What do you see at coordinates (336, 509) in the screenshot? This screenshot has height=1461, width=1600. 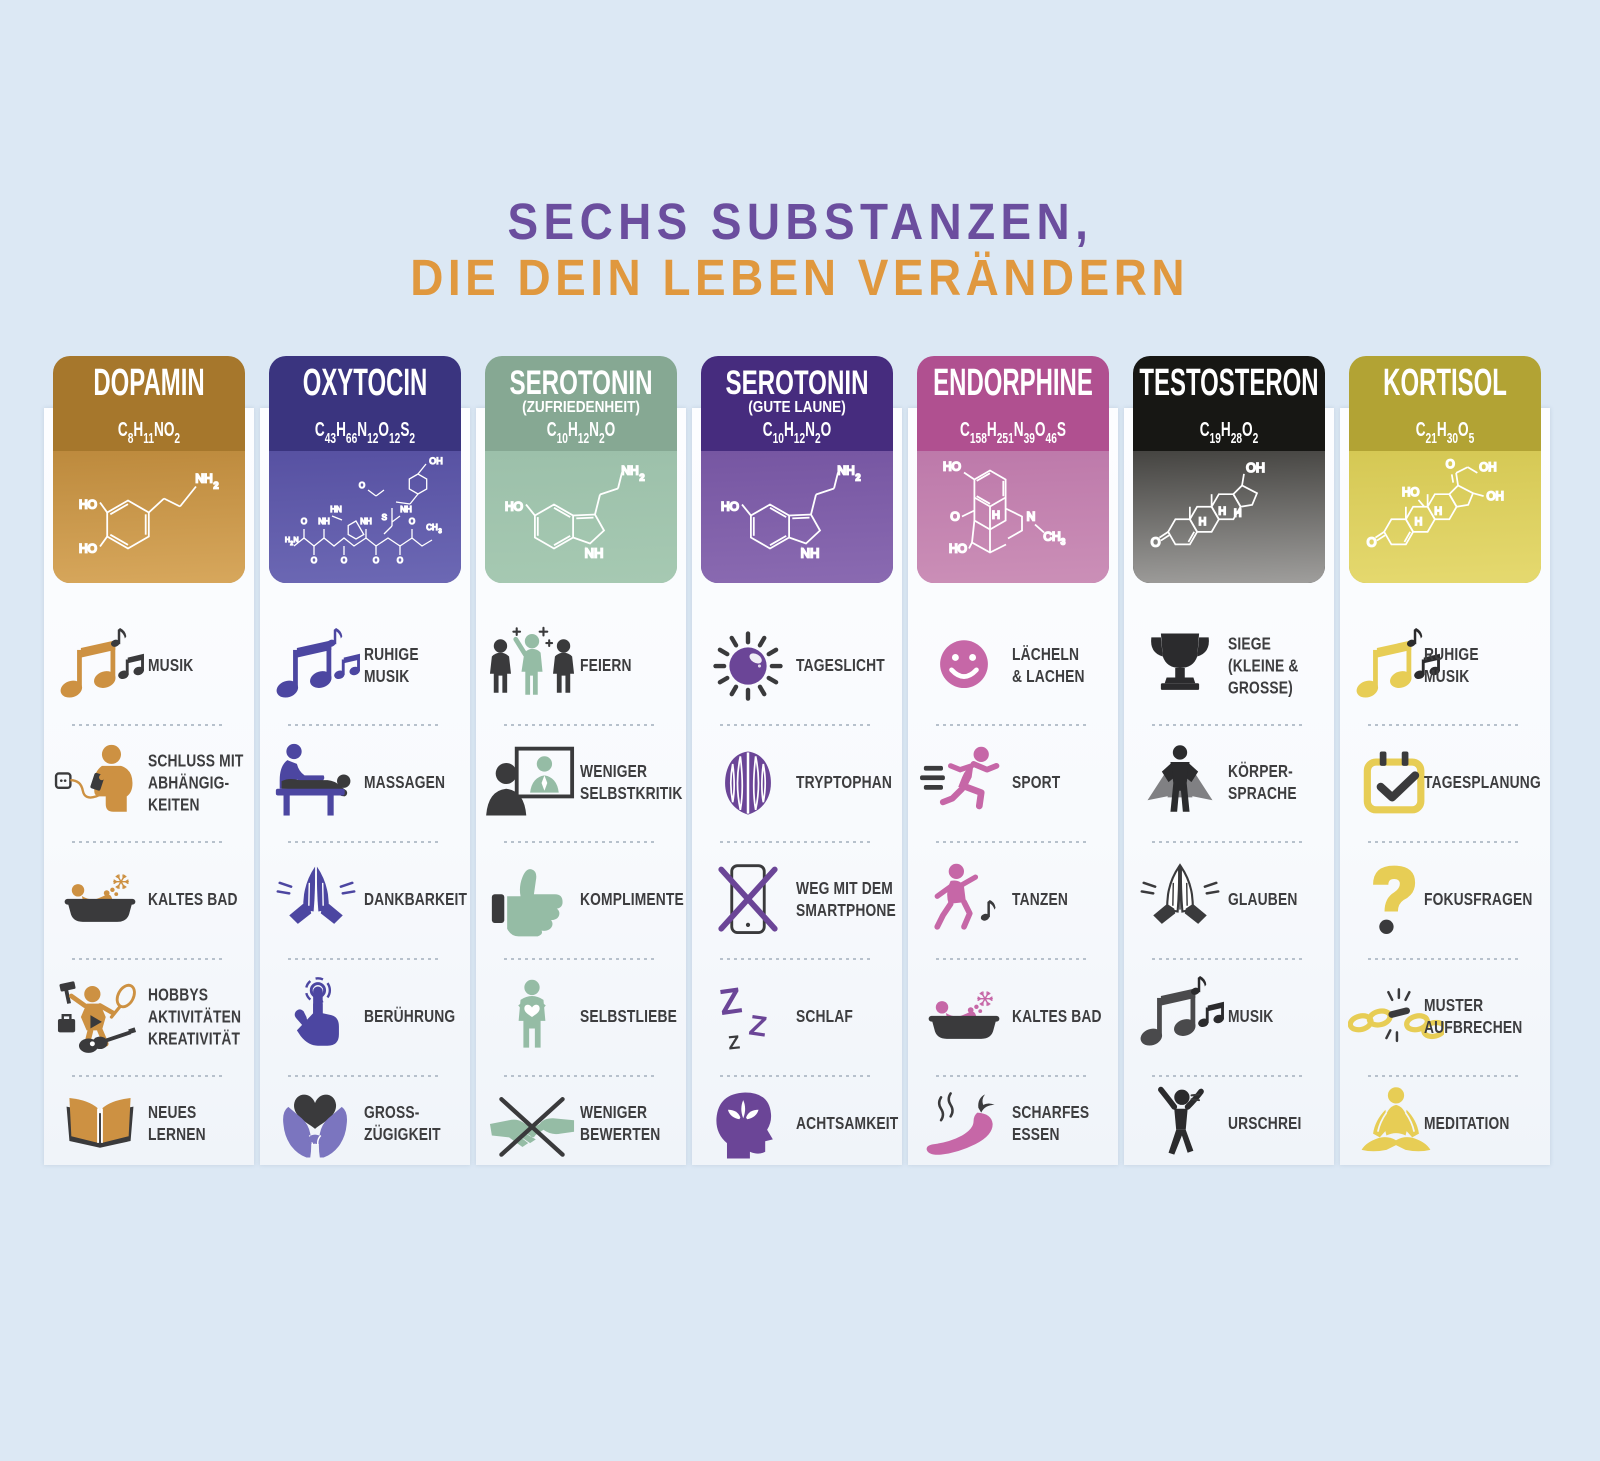 I see `svg-text: HN` at bounding box center [336, 509].